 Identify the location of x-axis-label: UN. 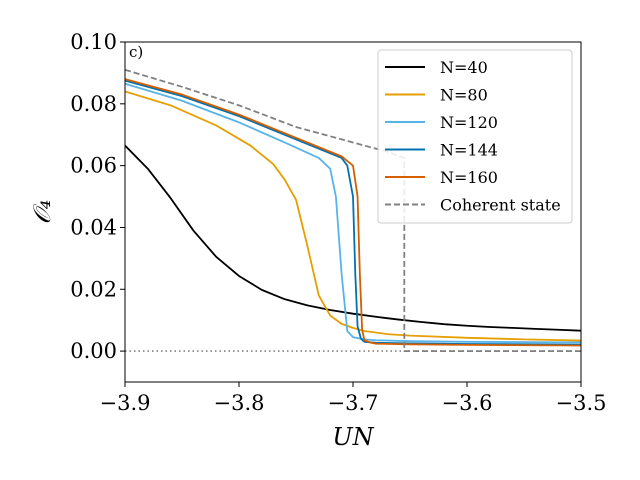
(353, 437).